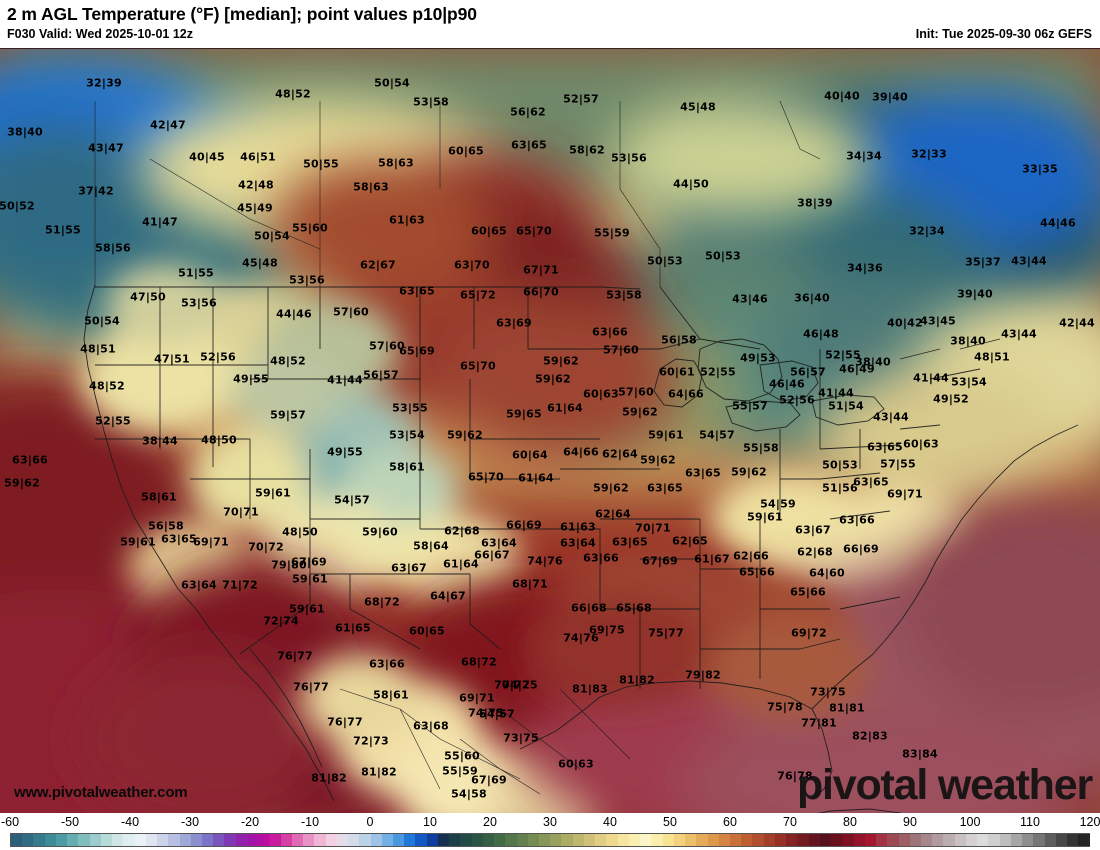  Describe the element at coordinates (910, 822) in the screenshot. I see `colorbar-tick: 90` at that location.